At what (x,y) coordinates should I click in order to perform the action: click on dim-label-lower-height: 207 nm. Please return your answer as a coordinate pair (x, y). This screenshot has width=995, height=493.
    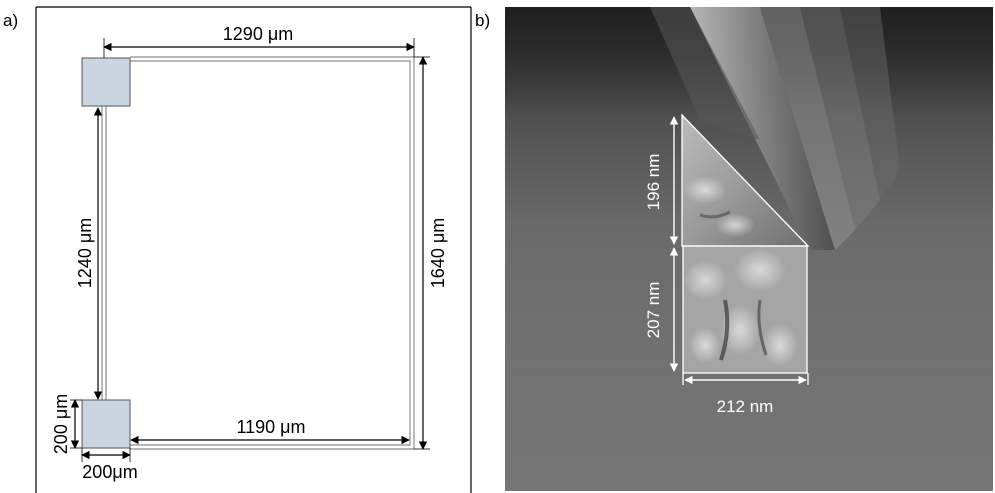
    Looking at the image, I should click on (653, 310).